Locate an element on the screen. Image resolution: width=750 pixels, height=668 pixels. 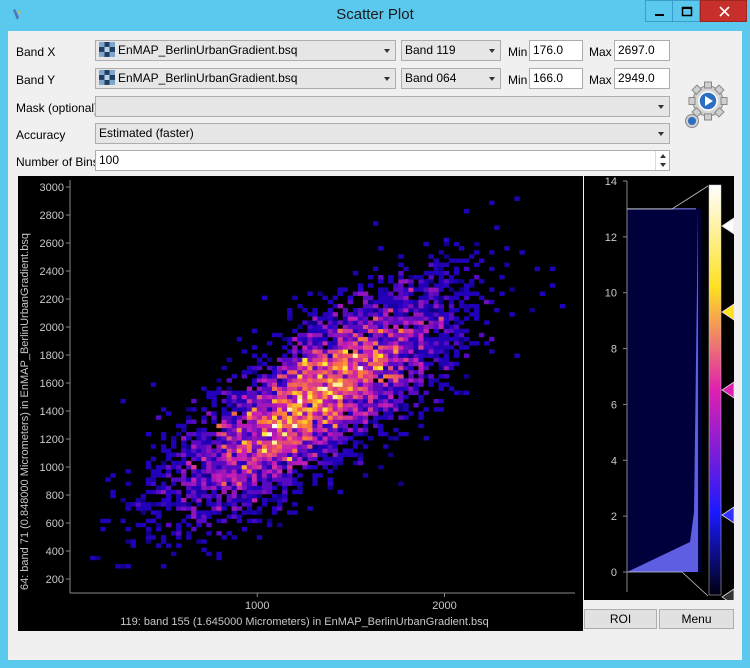
histogram-panel: 0 2 4 6 8 10 12 14 is located at coordinates (659, 391).